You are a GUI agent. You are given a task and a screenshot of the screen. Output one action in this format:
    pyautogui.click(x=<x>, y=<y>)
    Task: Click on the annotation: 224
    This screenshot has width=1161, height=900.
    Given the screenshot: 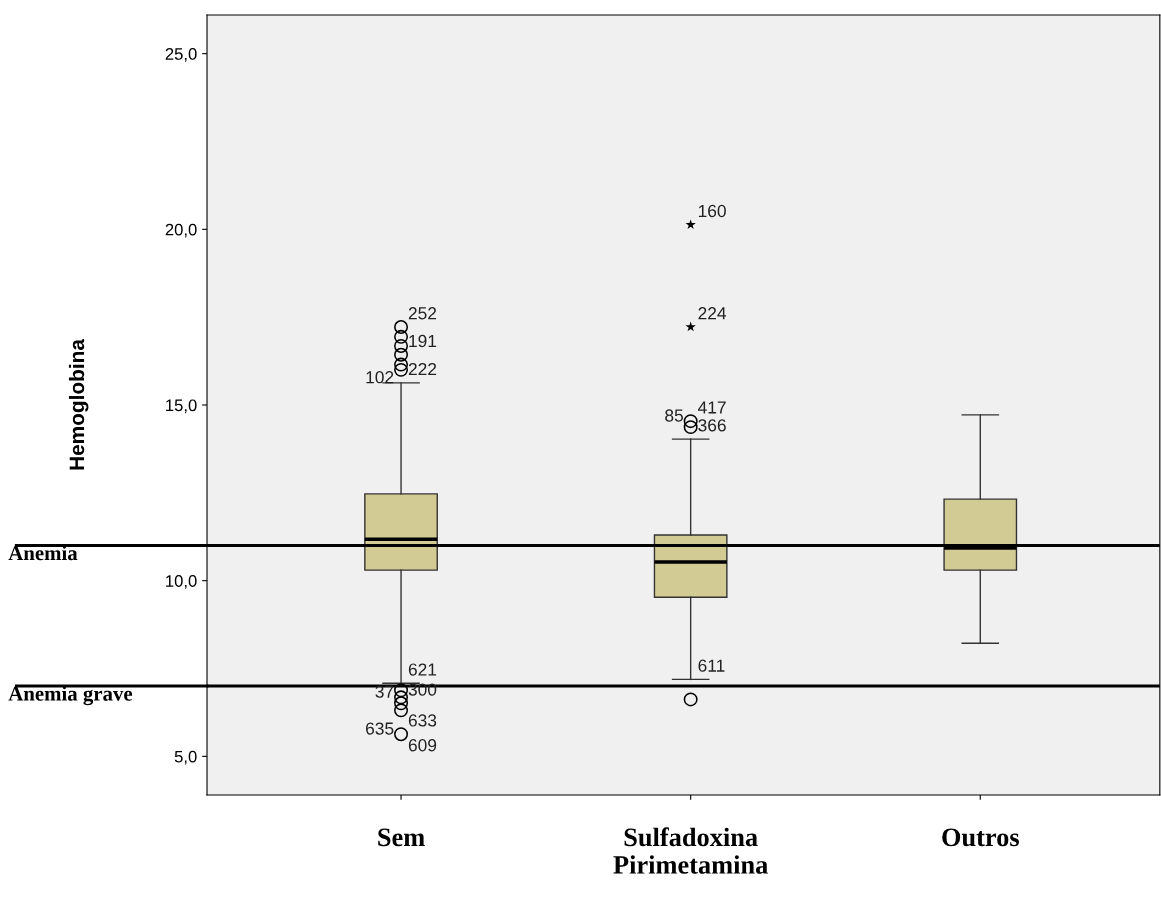 What is the action you would take?
    pyautogui.click(x=712, y=313)
    